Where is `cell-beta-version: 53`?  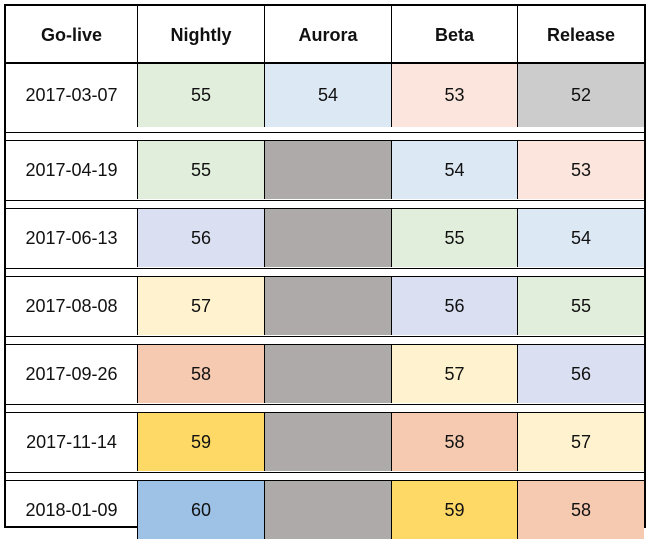 cell-beta-version: 53 is located at coordinates (455, 95).